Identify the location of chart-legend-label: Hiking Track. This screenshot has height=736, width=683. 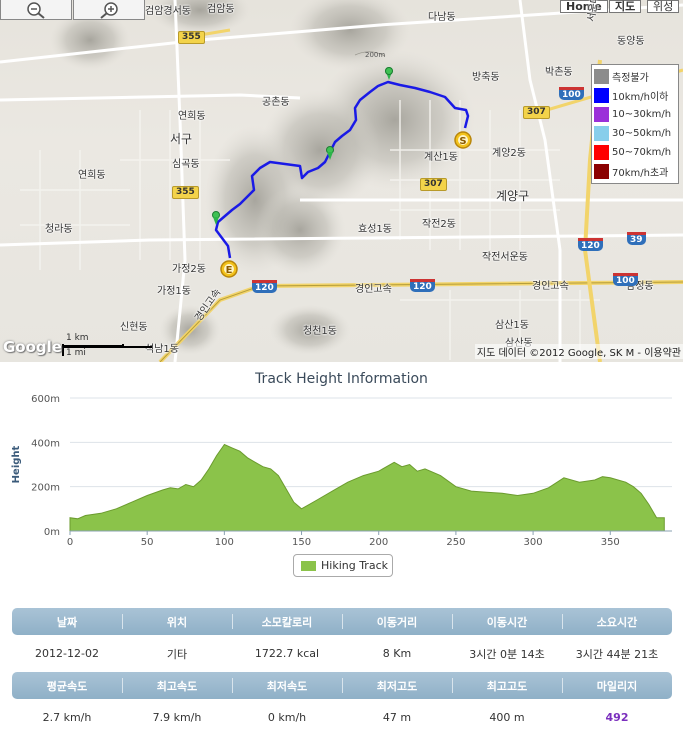
(354, 565).